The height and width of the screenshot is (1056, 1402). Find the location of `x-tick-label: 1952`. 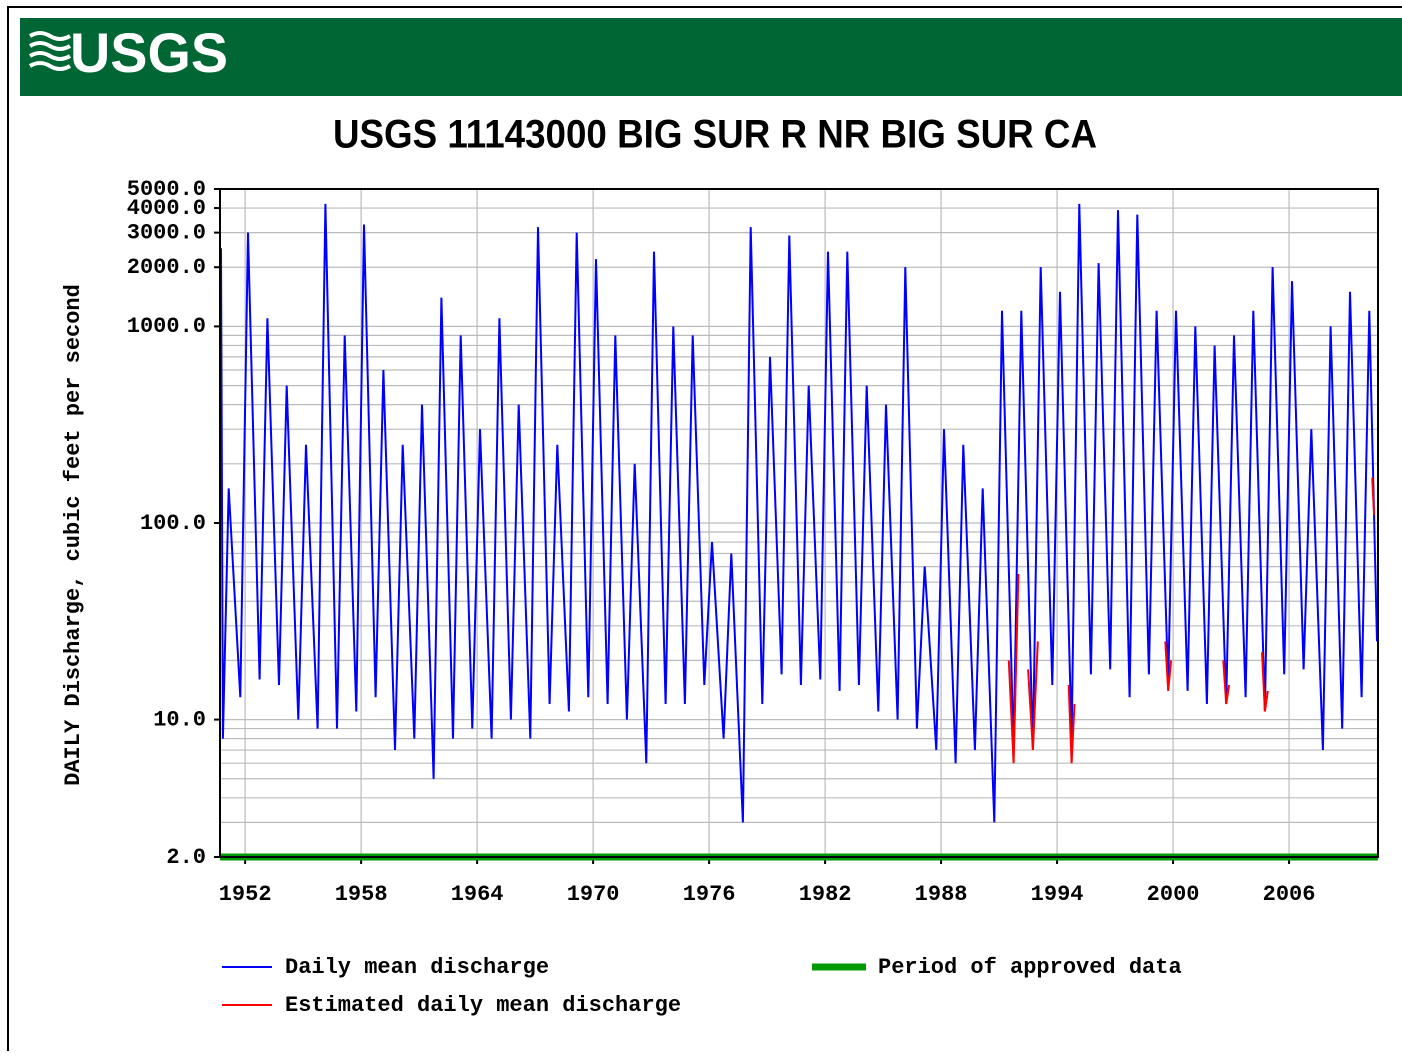

x-tick-label: 1952 is located at coordinates (245, 894).